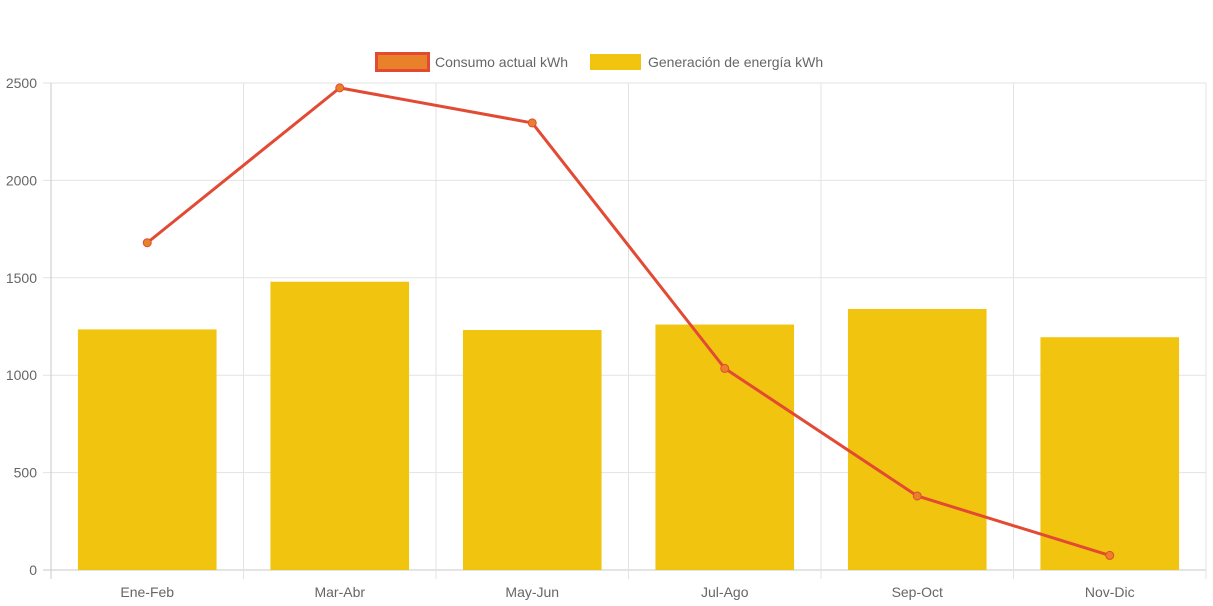  I want to click on x-tick-label: Sep-Oct, so click(917, 592).